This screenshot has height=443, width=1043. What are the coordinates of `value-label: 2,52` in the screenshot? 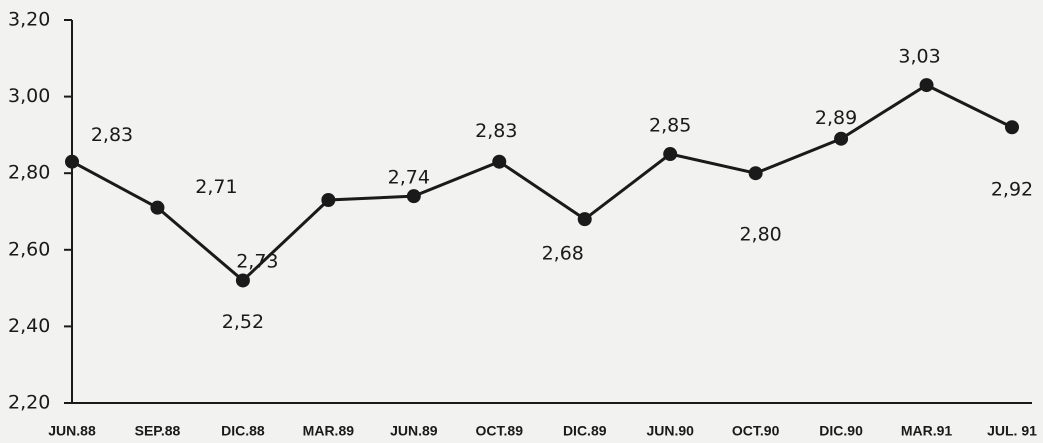 It's located at (243, 322).